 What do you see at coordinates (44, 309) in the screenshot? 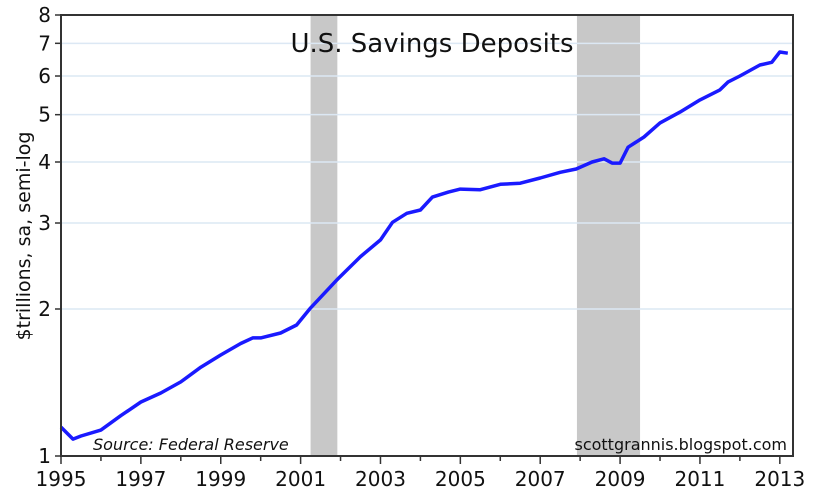
I see `y-tick-label: 2` at bounding box center [44, 309].